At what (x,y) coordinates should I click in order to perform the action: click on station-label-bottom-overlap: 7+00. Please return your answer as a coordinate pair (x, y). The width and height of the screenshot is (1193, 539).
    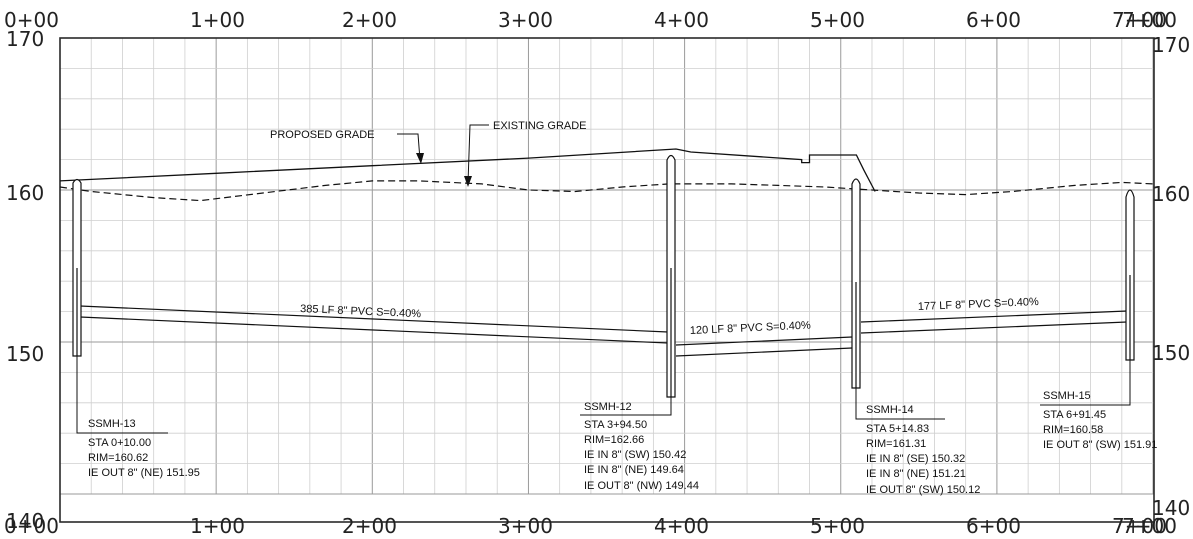
    Looking at the image, I should click on (1149, 526).